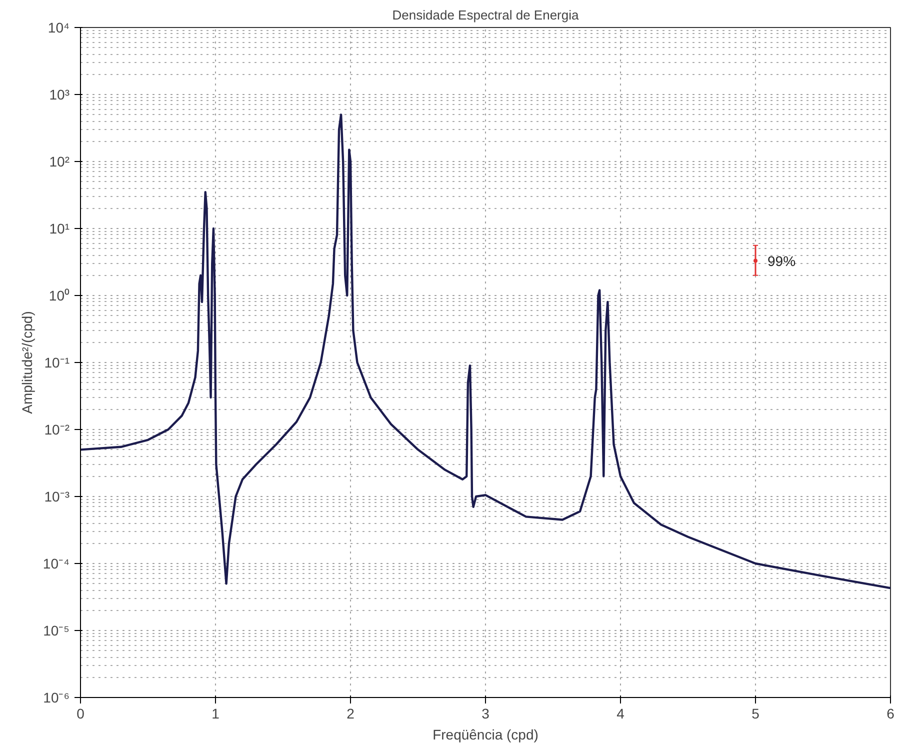 This screenshot has height=753, width=922. What do you see at coordinates (57, 430) in the screenshot?
I see `y-tick-label: 10⁻²` at bounding box center [57, 430].